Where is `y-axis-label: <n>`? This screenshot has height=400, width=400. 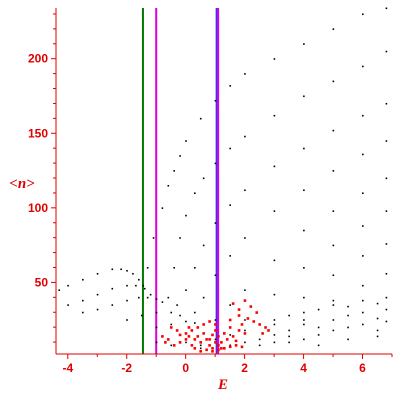
y-axis-label: <n> is located at coordinates (22, 184).